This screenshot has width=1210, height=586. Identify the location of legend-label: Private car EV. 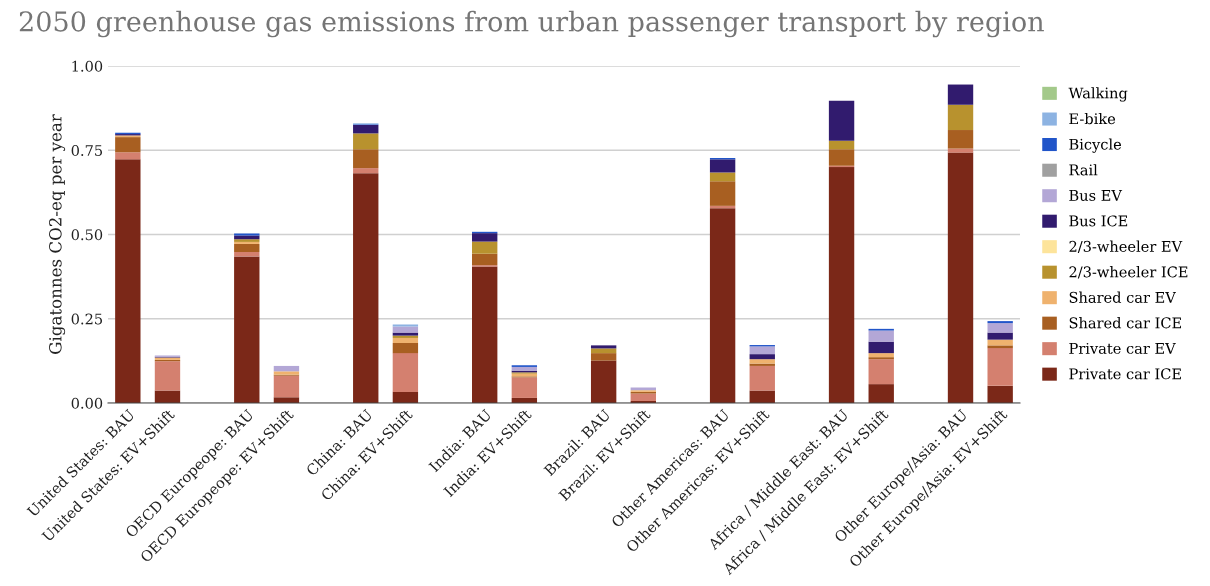
(1122, 348).